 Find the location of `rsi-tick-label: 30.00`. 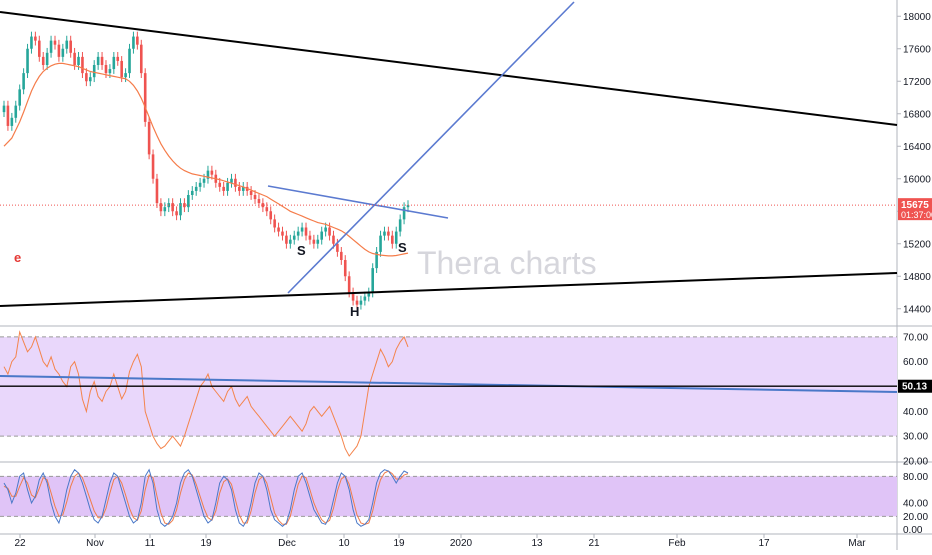

rsi-tick-label: 30.00 is located at coordinates (915, 437).